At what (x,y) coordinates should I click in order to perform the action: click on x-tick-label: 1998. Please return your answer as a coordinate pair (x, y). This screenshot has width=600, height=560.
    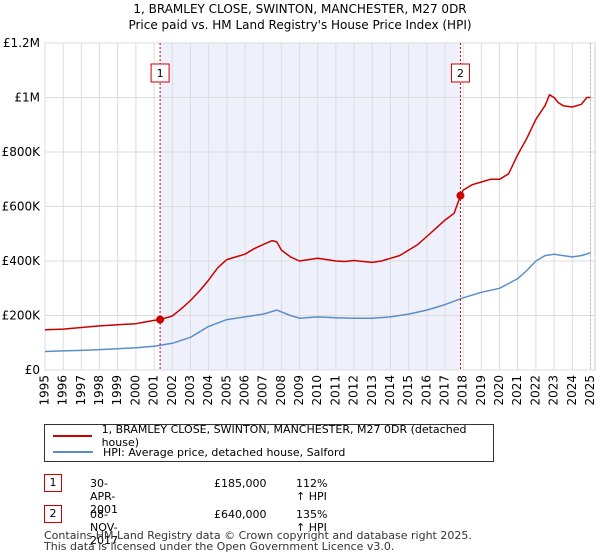
    Looking at the image, I should click on (99, 390).